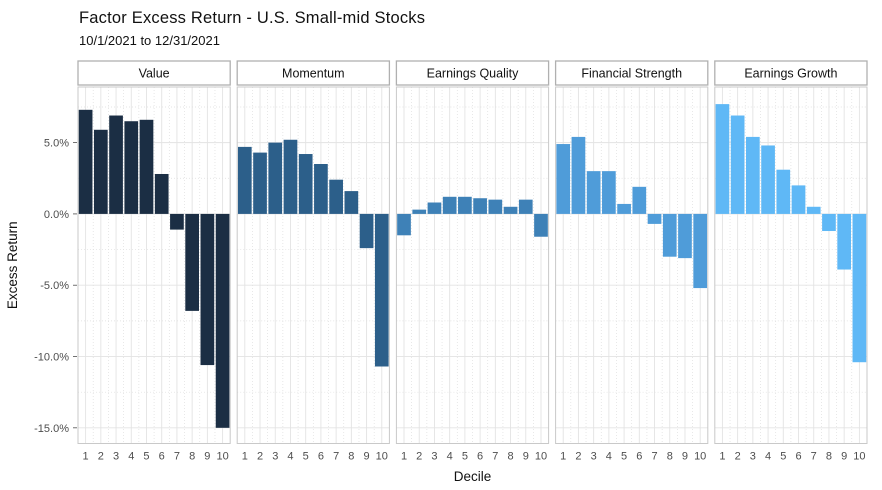 This screenshot has height=490, width=882. I want to click on facet-panel: Value 1 2 3 4 5 6 7 8 9 10, so click(154, 261).